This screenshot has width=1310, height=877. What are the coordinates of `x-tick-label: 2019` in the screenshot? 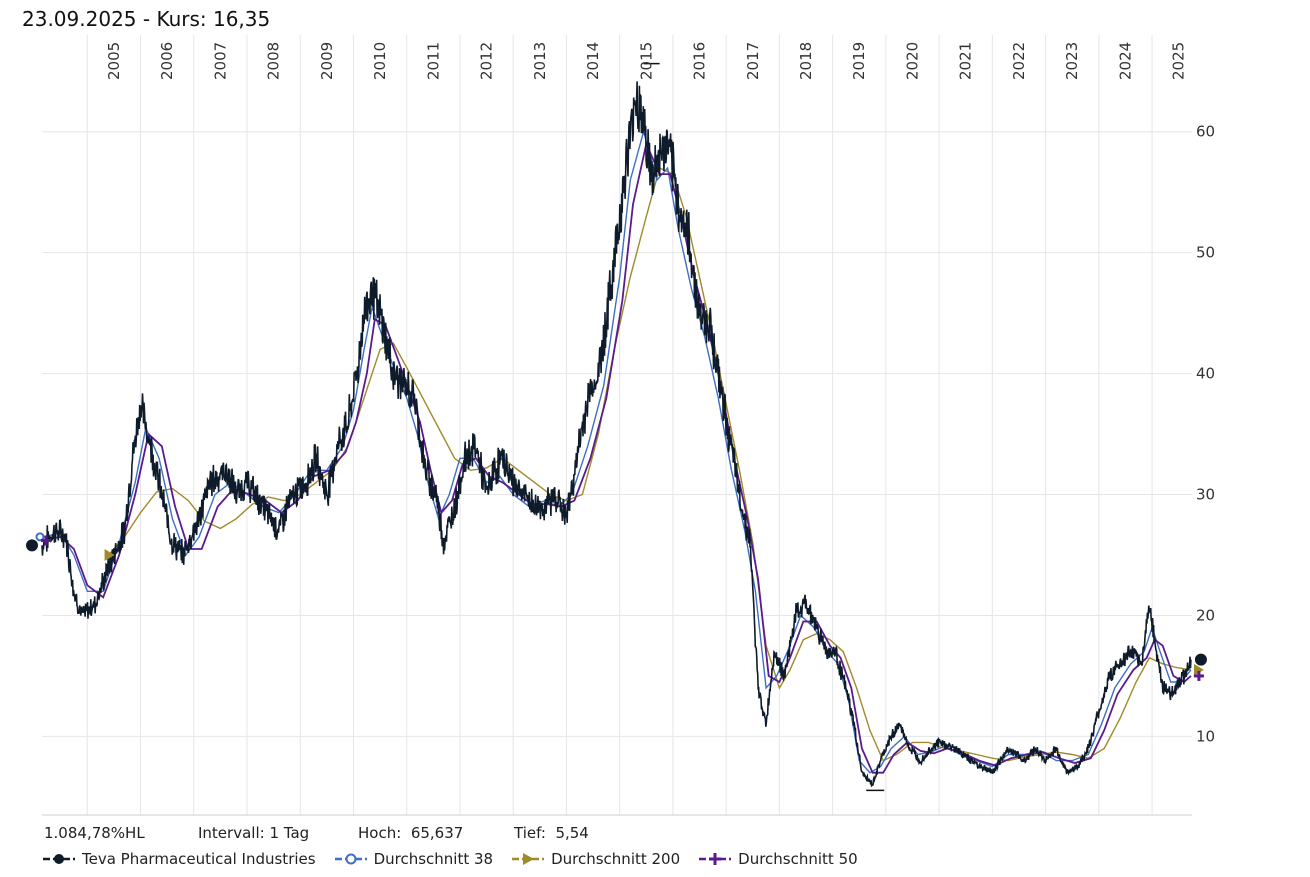 It's located at (859, 61).